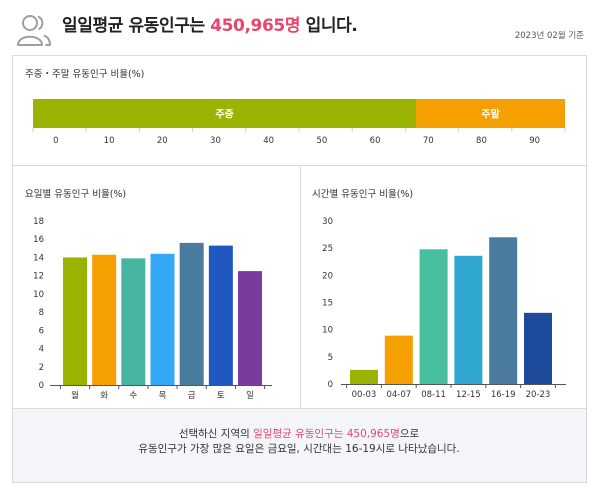 This screenshot has width=598, height=490. I want to click on title-prefix: 일일평균 유동인구는, so click(136, 26).